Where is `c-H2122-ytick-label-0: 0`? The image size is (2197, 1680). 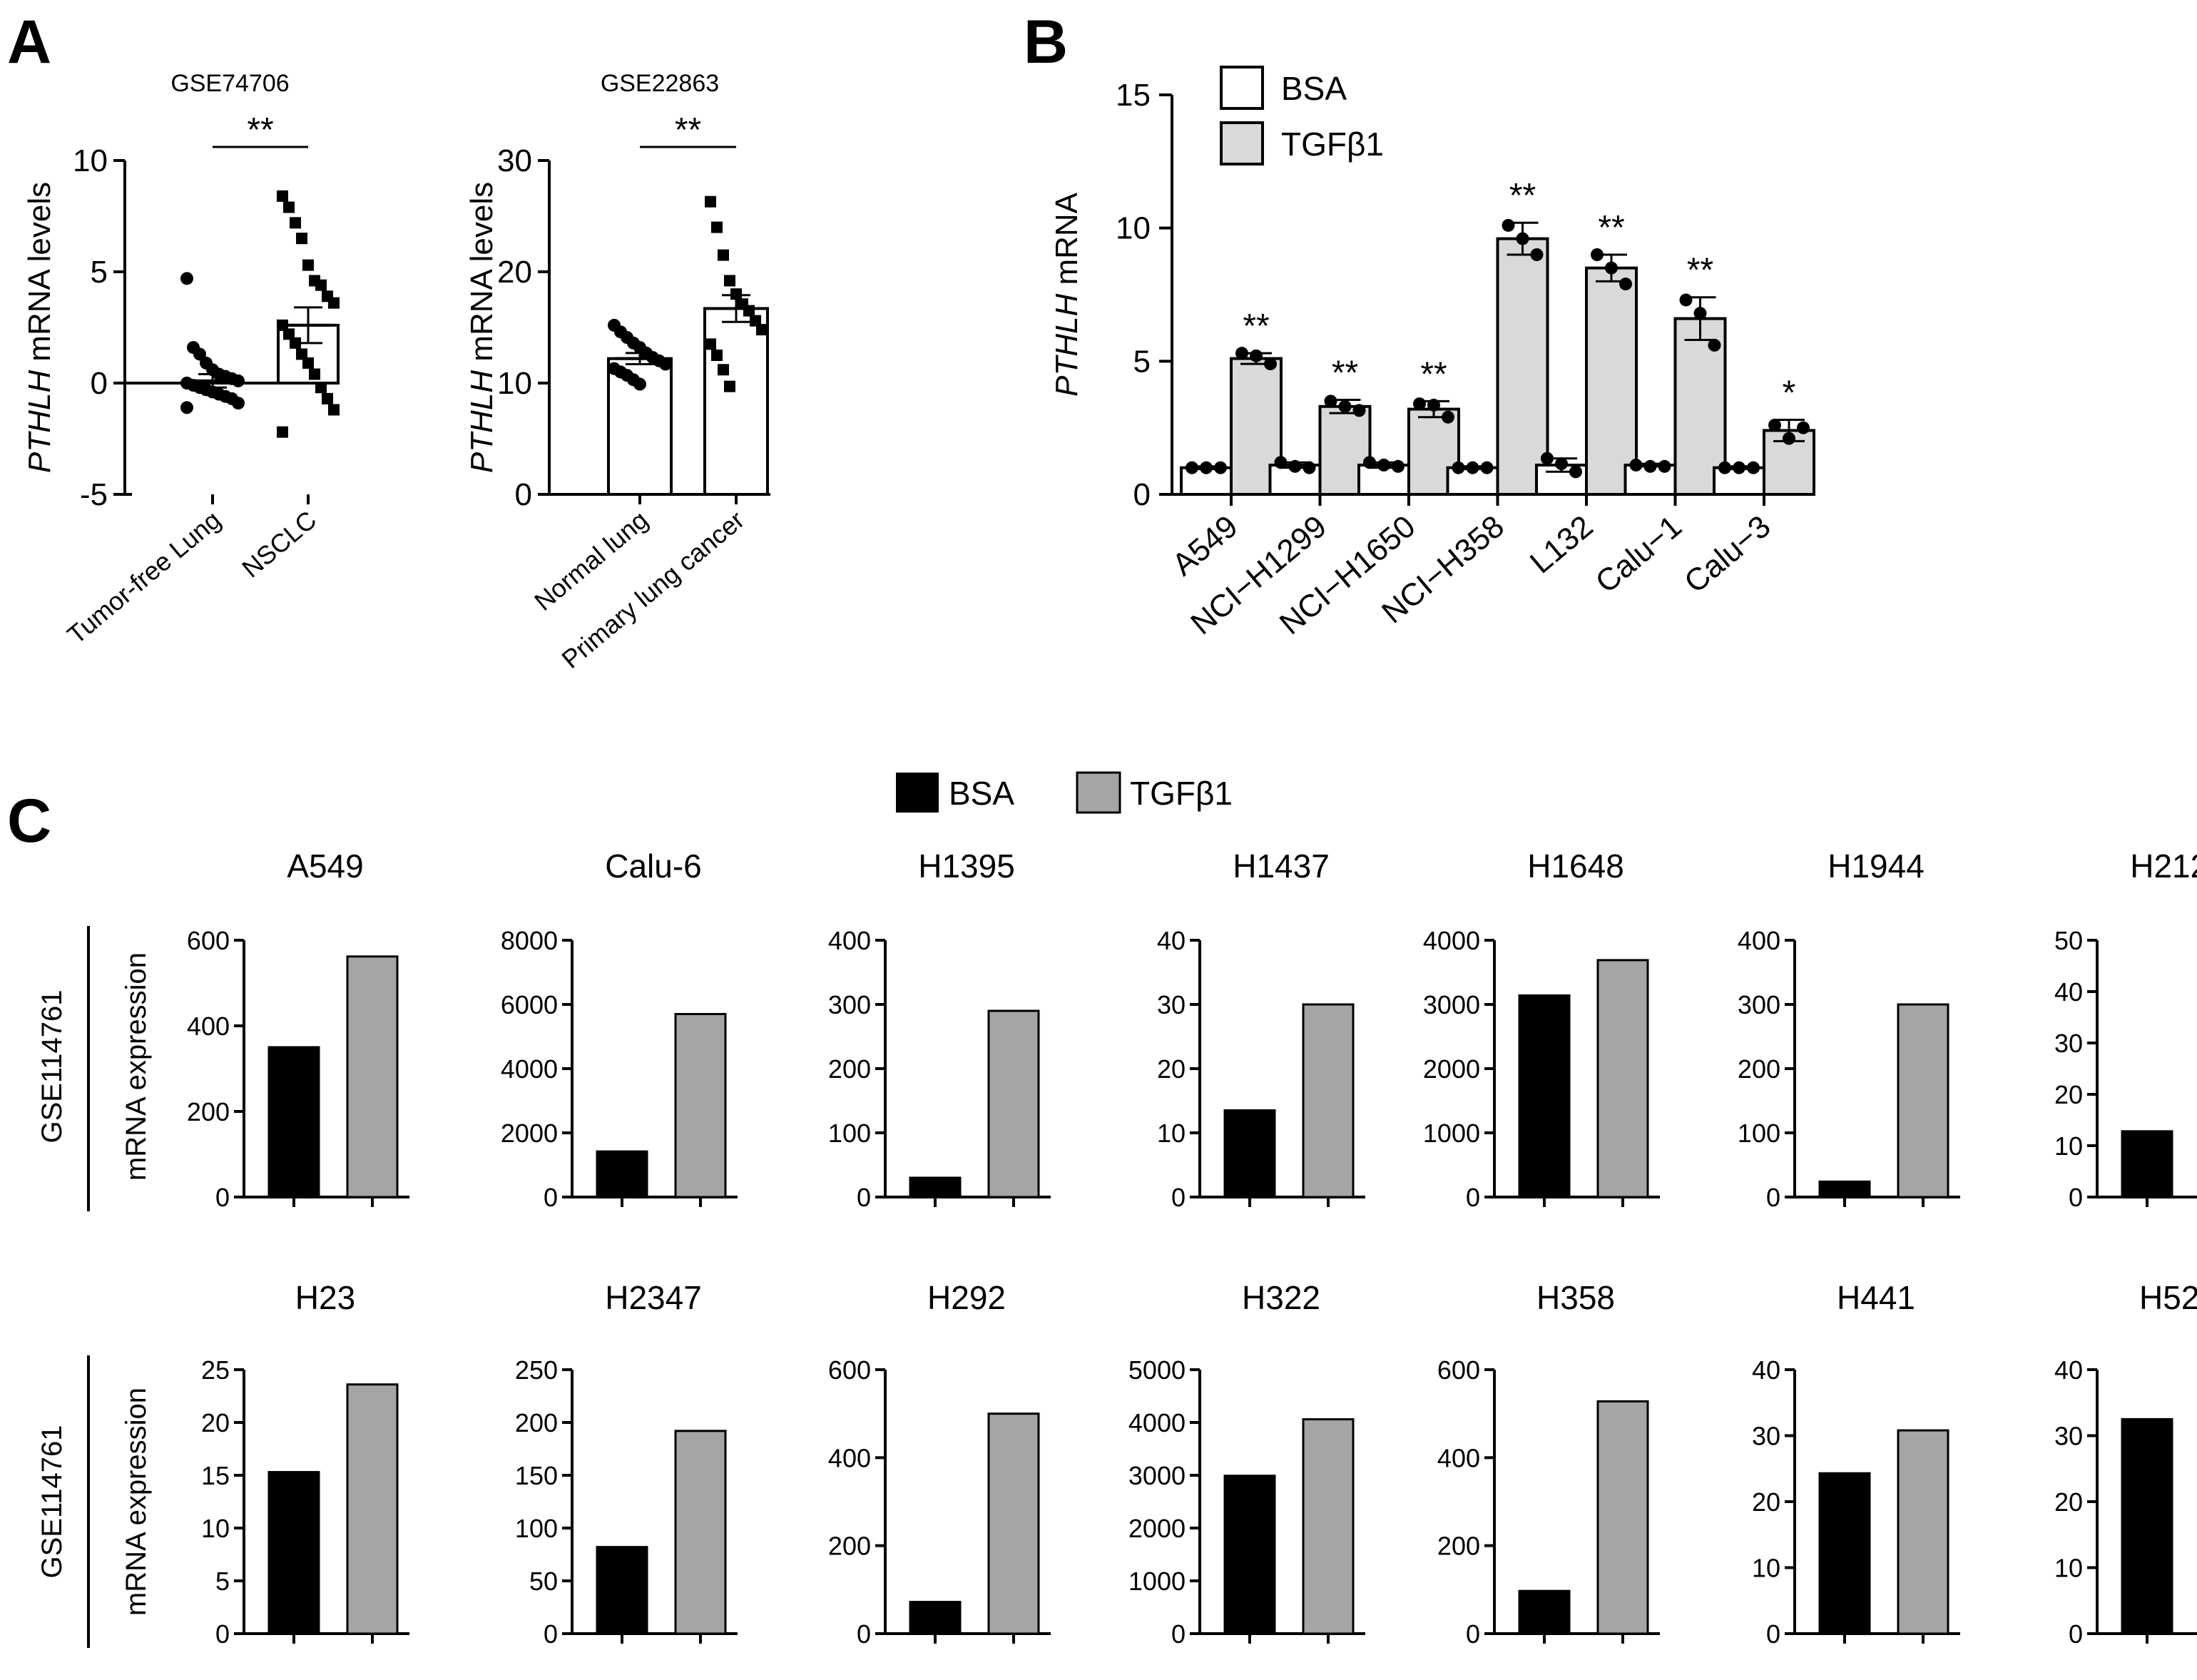 c-H2122-ytick-label-0: 0 is located at coordinates (2076, 1197).